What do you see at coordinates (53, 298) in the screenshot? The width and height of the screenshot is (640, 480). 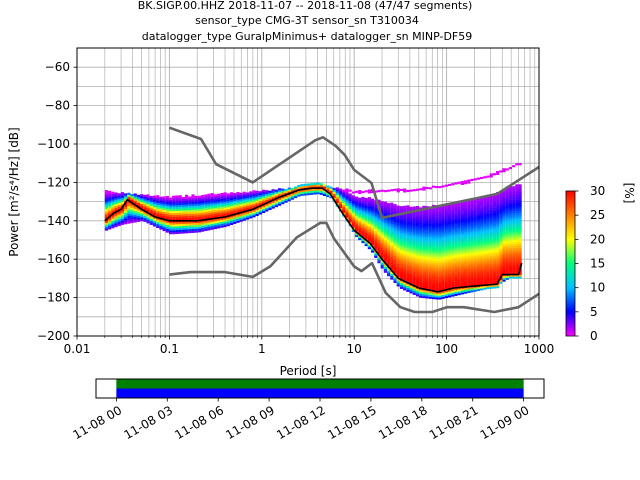 I see `y-tick-label: −180` at bounding box center [53, 298].